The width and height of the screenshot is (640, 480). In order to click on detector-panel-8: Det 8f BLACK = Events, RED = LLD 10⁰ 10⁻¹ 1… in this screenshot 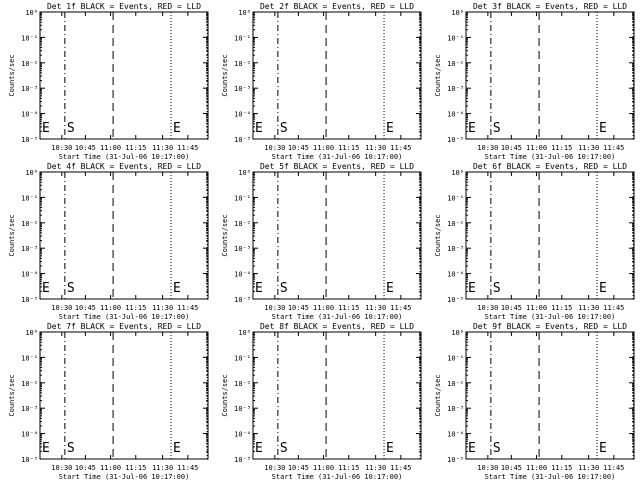, I will do `click(321, 401)`.